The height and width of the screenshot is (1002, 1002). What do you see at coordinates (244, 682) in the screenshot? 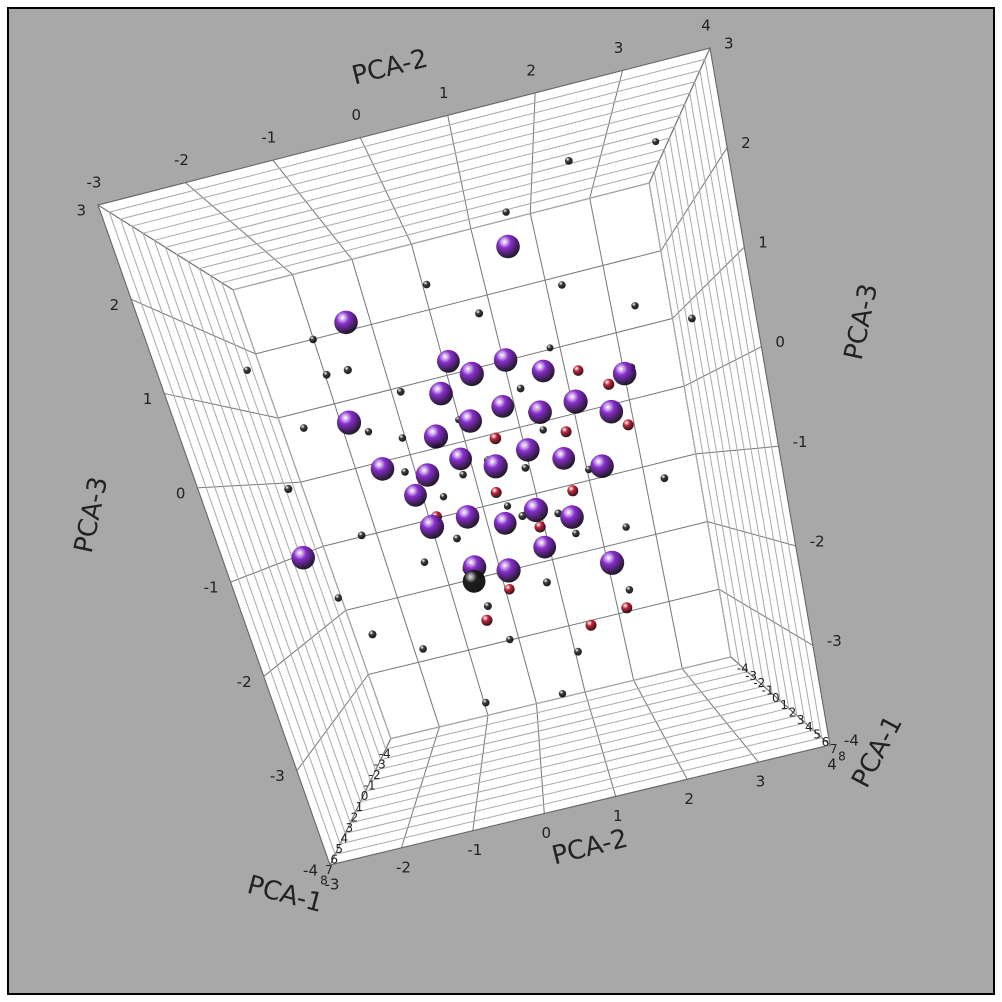
I see `z-tick-label: -2` at bounding box center [244, 682].